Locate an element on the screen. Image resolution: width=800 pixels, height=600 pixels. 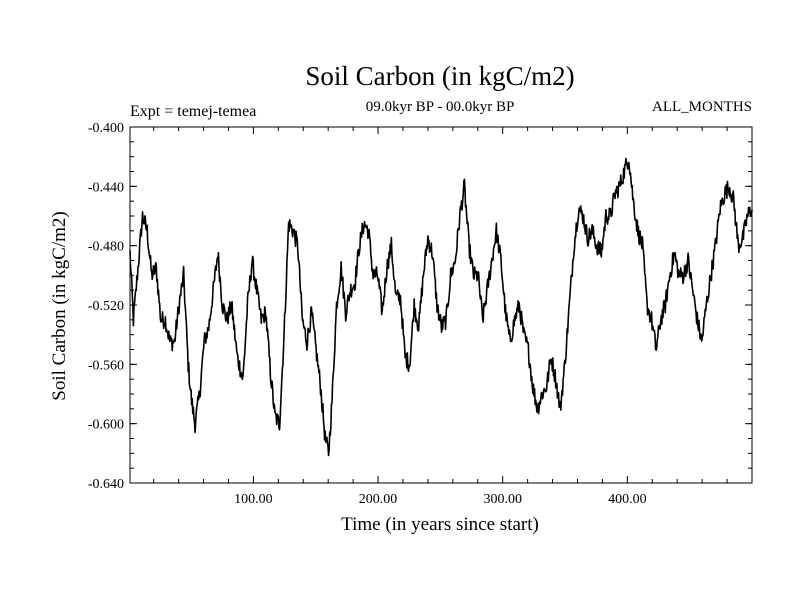
x-tick-label: 400.00 is located at coordinates (627, 499).